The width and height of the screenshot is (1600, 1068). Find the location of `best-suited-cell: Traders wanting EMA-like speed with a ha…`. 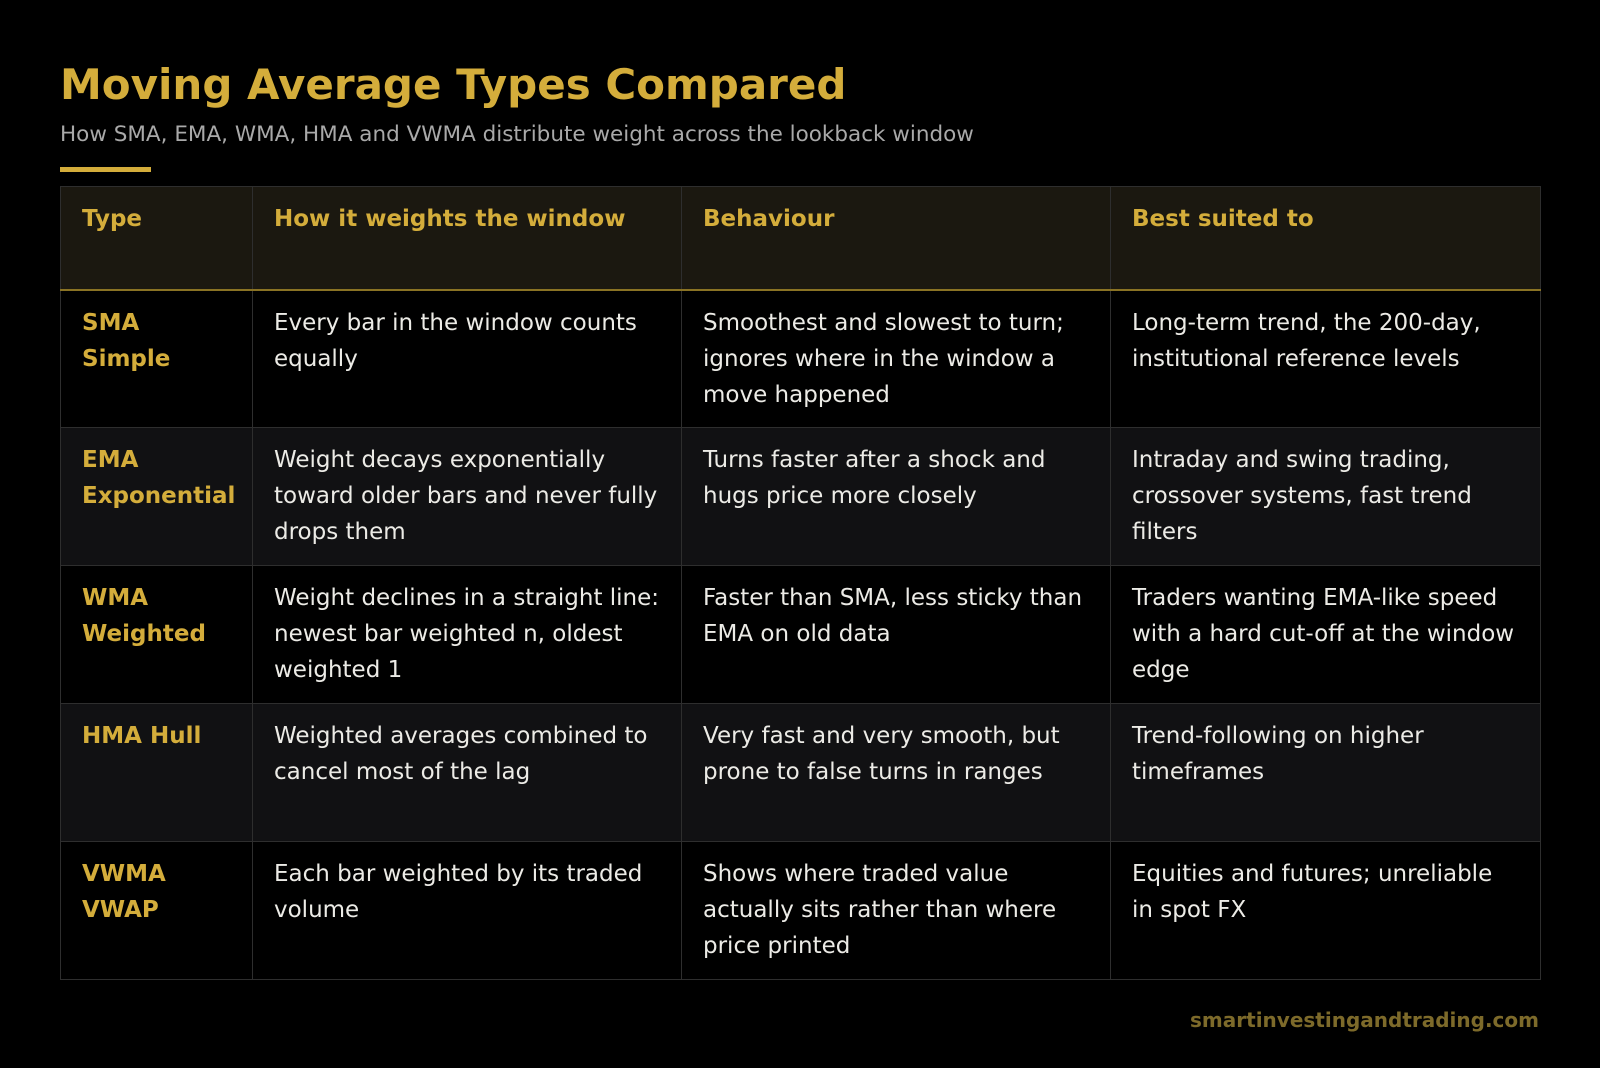

best-suited-cell: Traders wanting EMA-like speed with a ha… is located at coordinates (1325, 634).